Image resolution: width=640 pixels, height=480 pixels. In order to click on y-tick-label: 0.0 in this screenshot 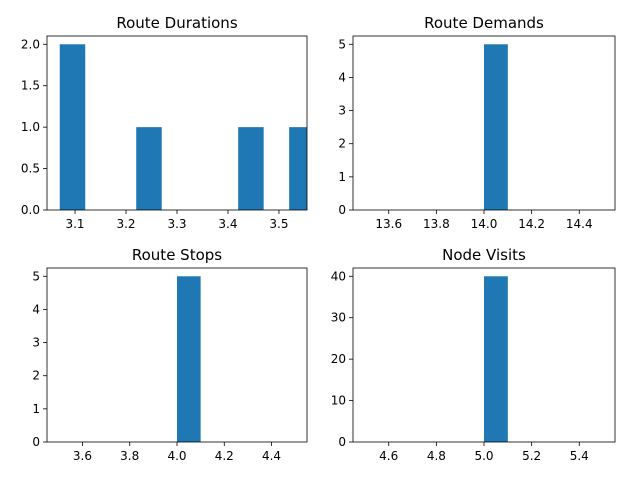, I will do `click(30, 210)`.